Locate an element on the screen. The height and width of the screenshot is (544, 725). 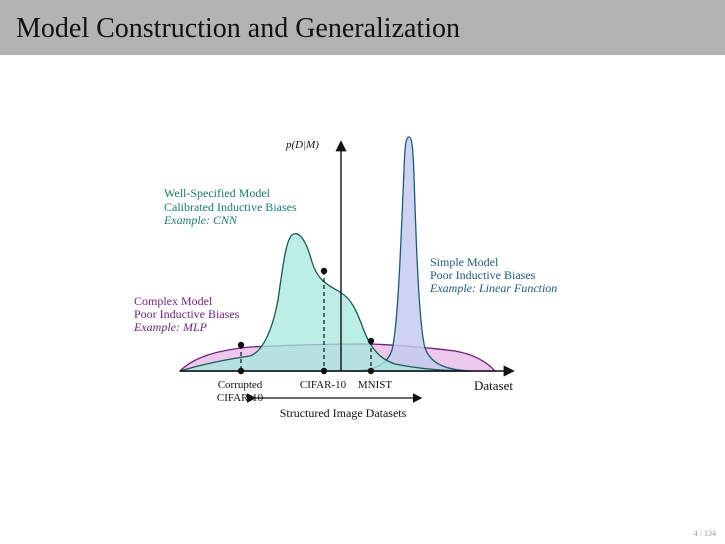
tick-cifar10: CIFAR-10 is located at coordinates (323, 385).